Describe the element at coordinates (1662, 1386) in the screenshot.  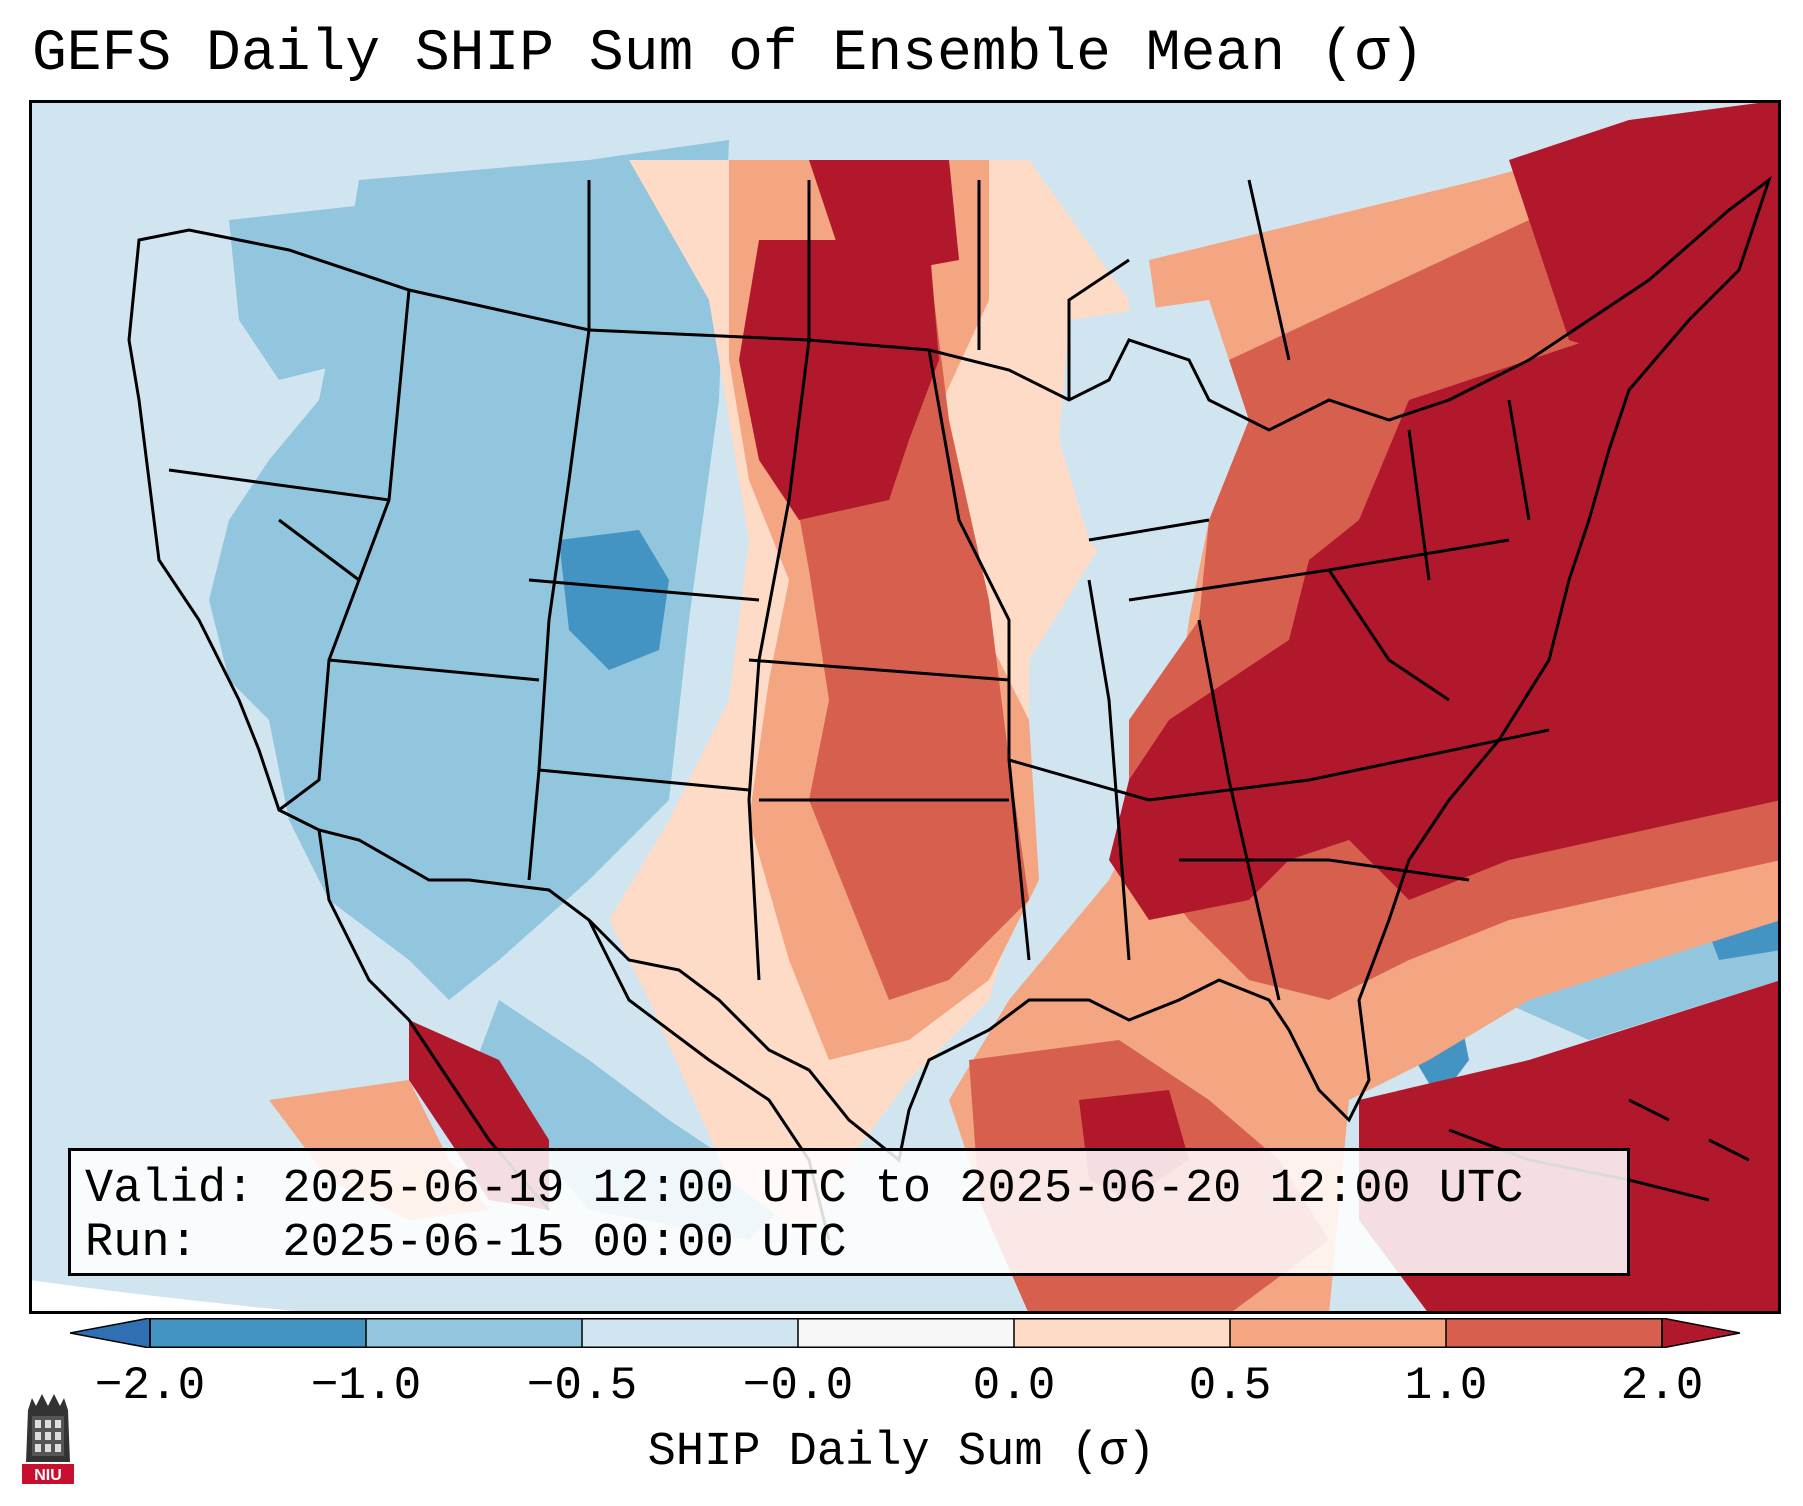
I see `colorbar-tick-label: 2.0` at that location.